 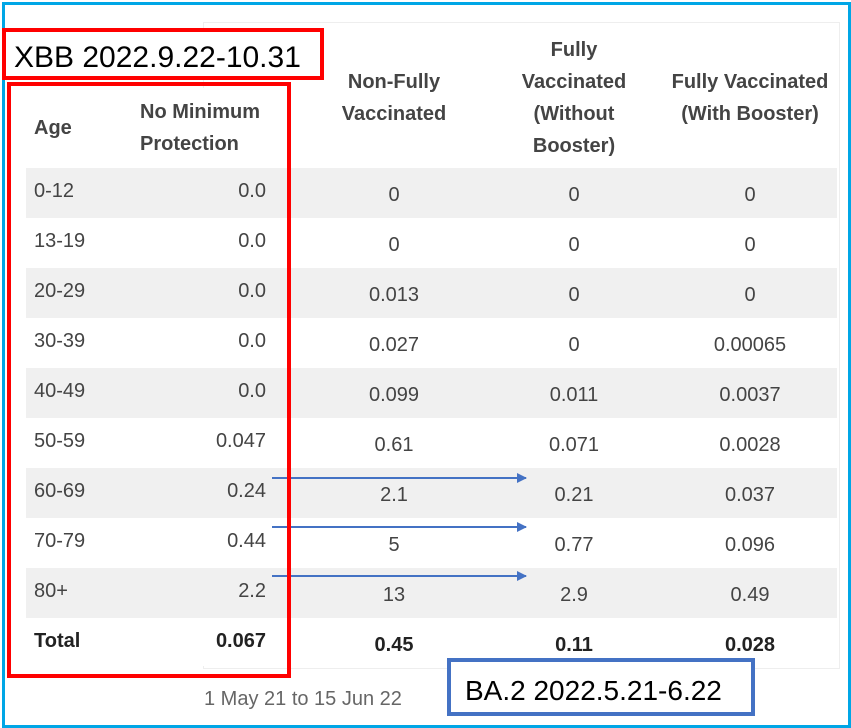 I want to click on header-age: Age, so click(x=53, y=128).